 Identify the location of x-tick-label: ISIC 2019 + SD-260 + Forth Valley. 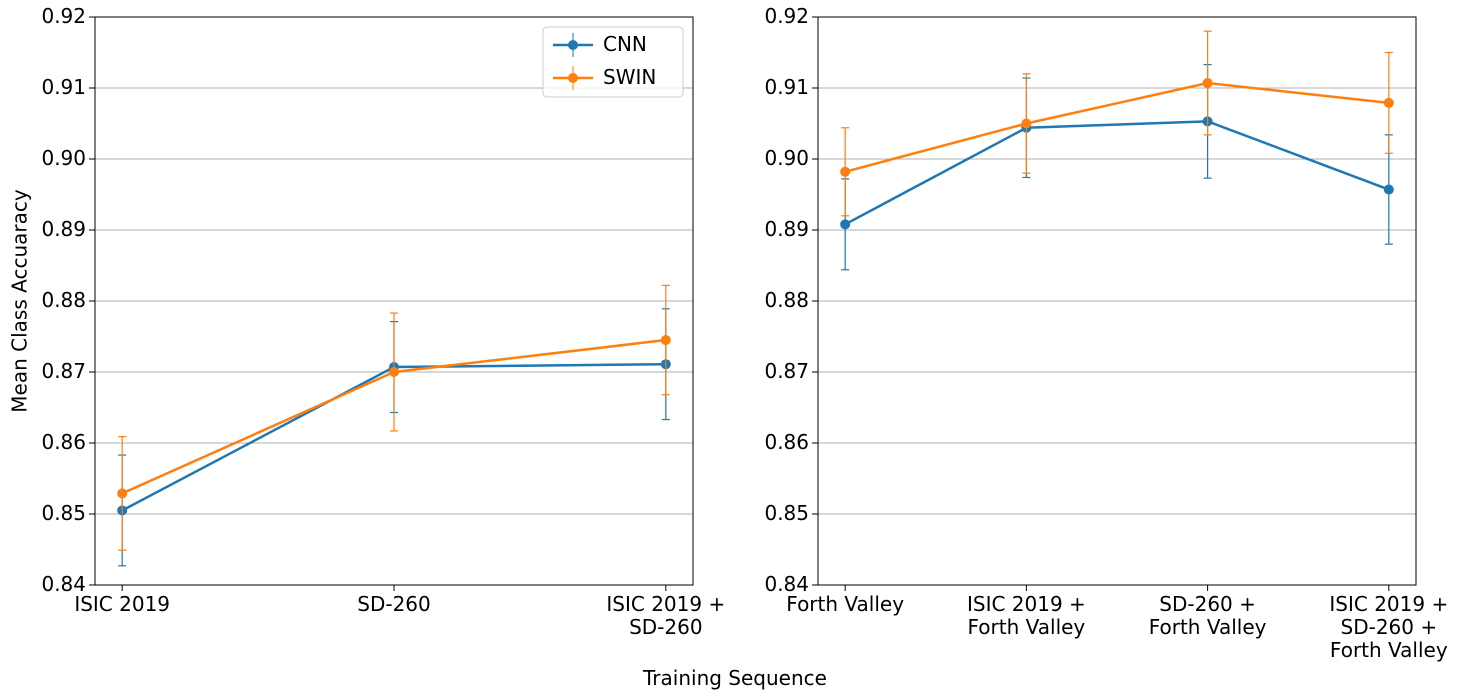
(1389, 627).